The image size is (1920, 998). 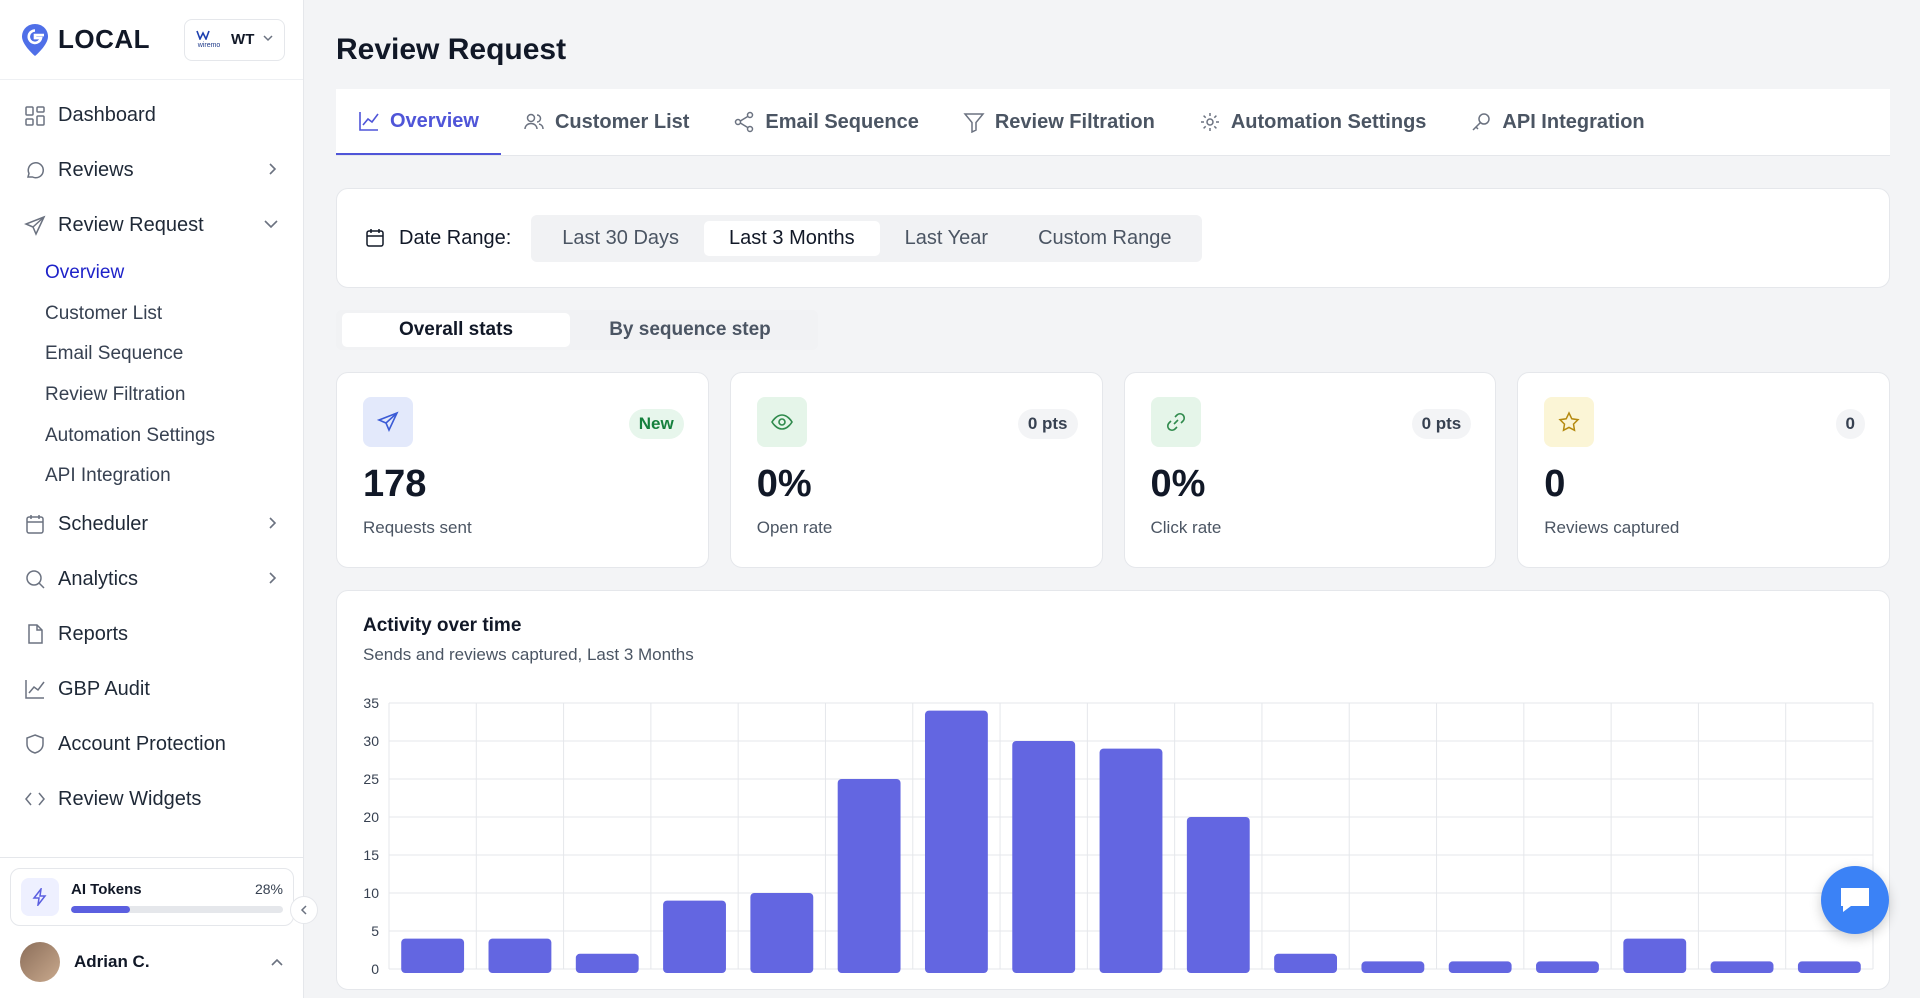 I want to click on sidebar-item-account-protection: Account Protection, so click(x=151, y=744).